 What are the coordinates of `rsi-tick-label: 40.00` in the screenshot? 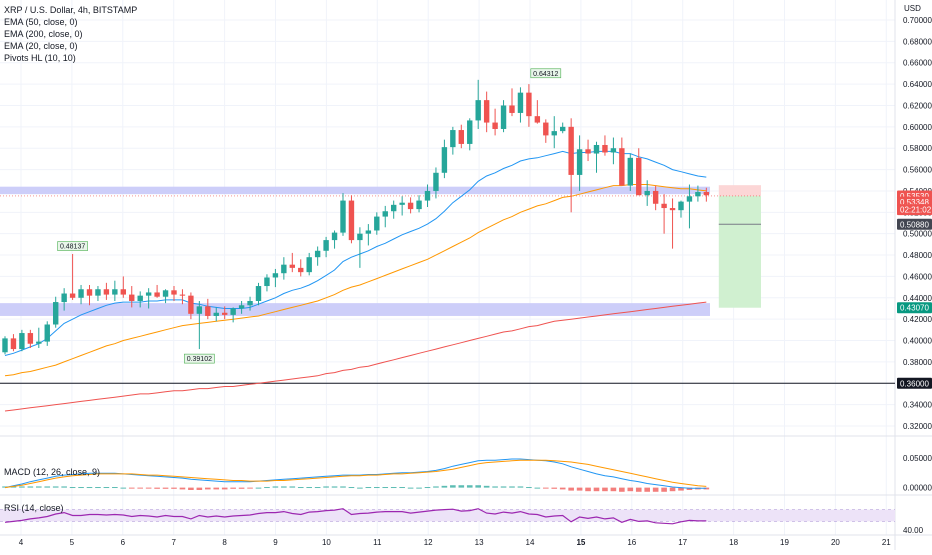 It's located at (913, 530).